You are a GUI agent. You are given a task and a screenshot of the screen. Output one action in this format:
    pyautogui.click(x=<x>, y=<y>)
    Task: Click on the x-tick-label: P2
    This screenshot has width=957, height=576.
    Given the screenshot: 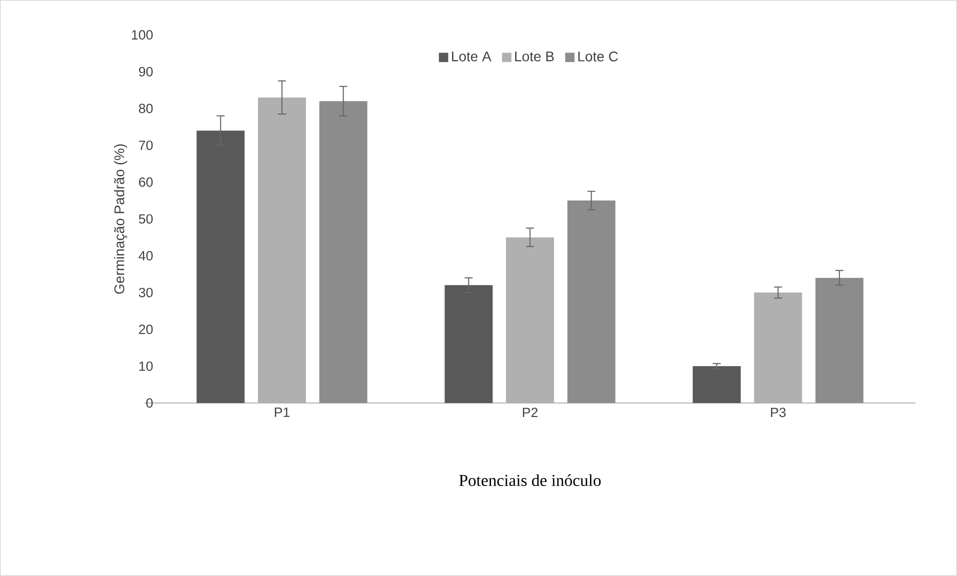 What is the action you would take?
    pyautogui.click(x=530, y=413)
    